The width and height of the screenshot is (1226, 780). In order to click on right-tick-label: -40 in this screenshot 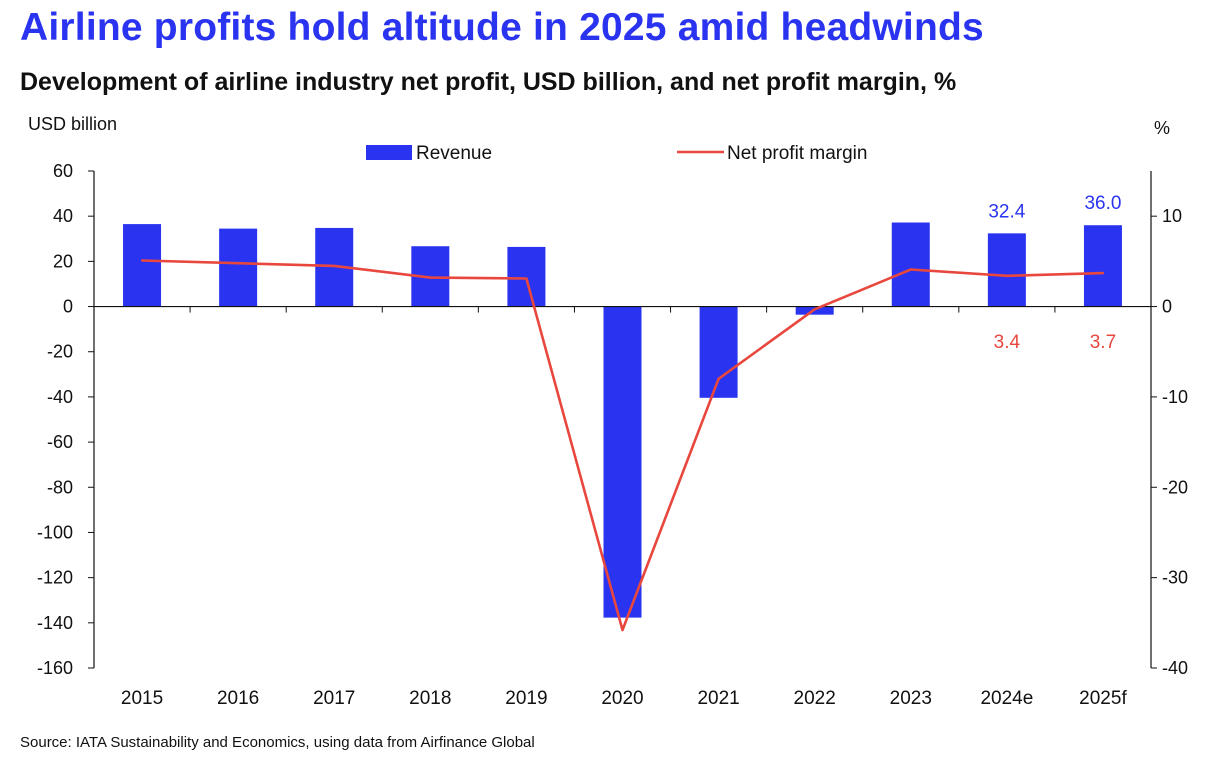, I will do `click(1175, 668)`.